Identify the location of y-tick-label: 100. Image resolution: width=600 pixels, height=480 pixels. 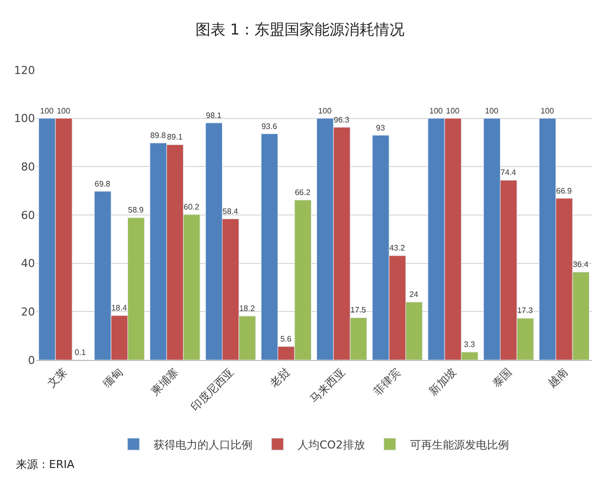
(24, 119).